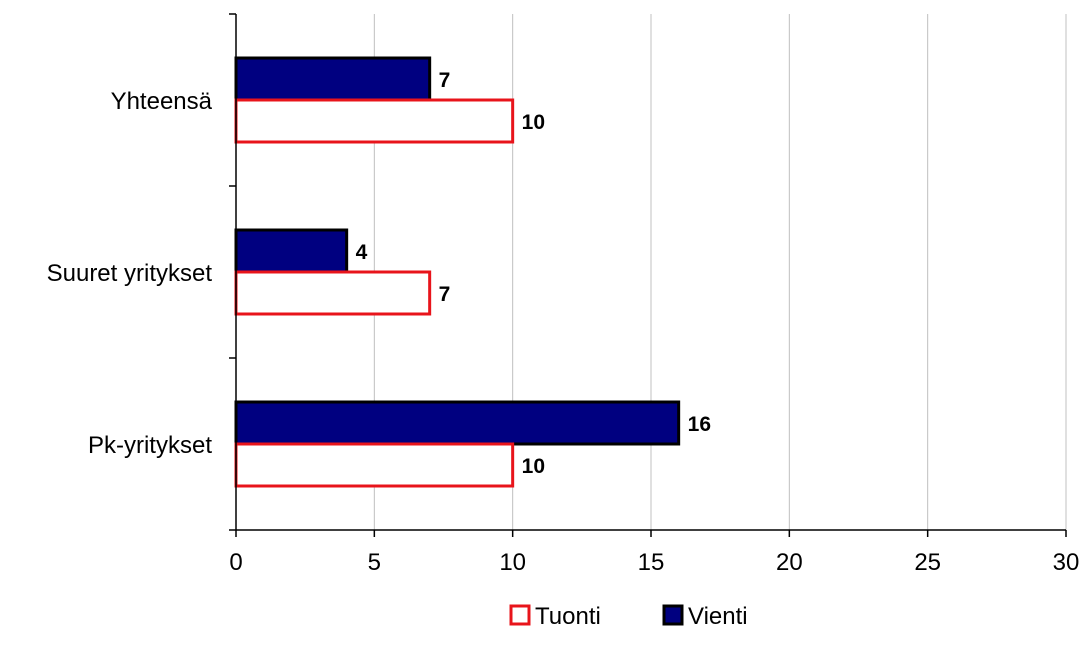 Image resolution: width=1086 pixels, height=646 pixels. Describe the element at coordinates (1066, 562) in the screenshot. I see `x-tick-label-30: 30` at that location.